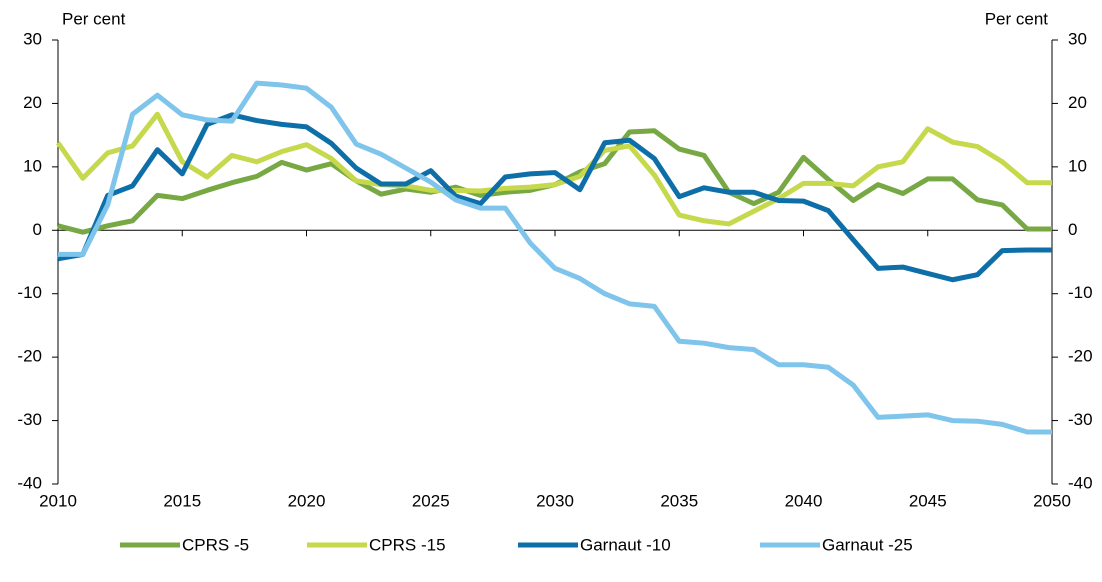 This screenshot has width=1102, height=582. I want to click on x-tick-label: 2020, so click(307, 500).